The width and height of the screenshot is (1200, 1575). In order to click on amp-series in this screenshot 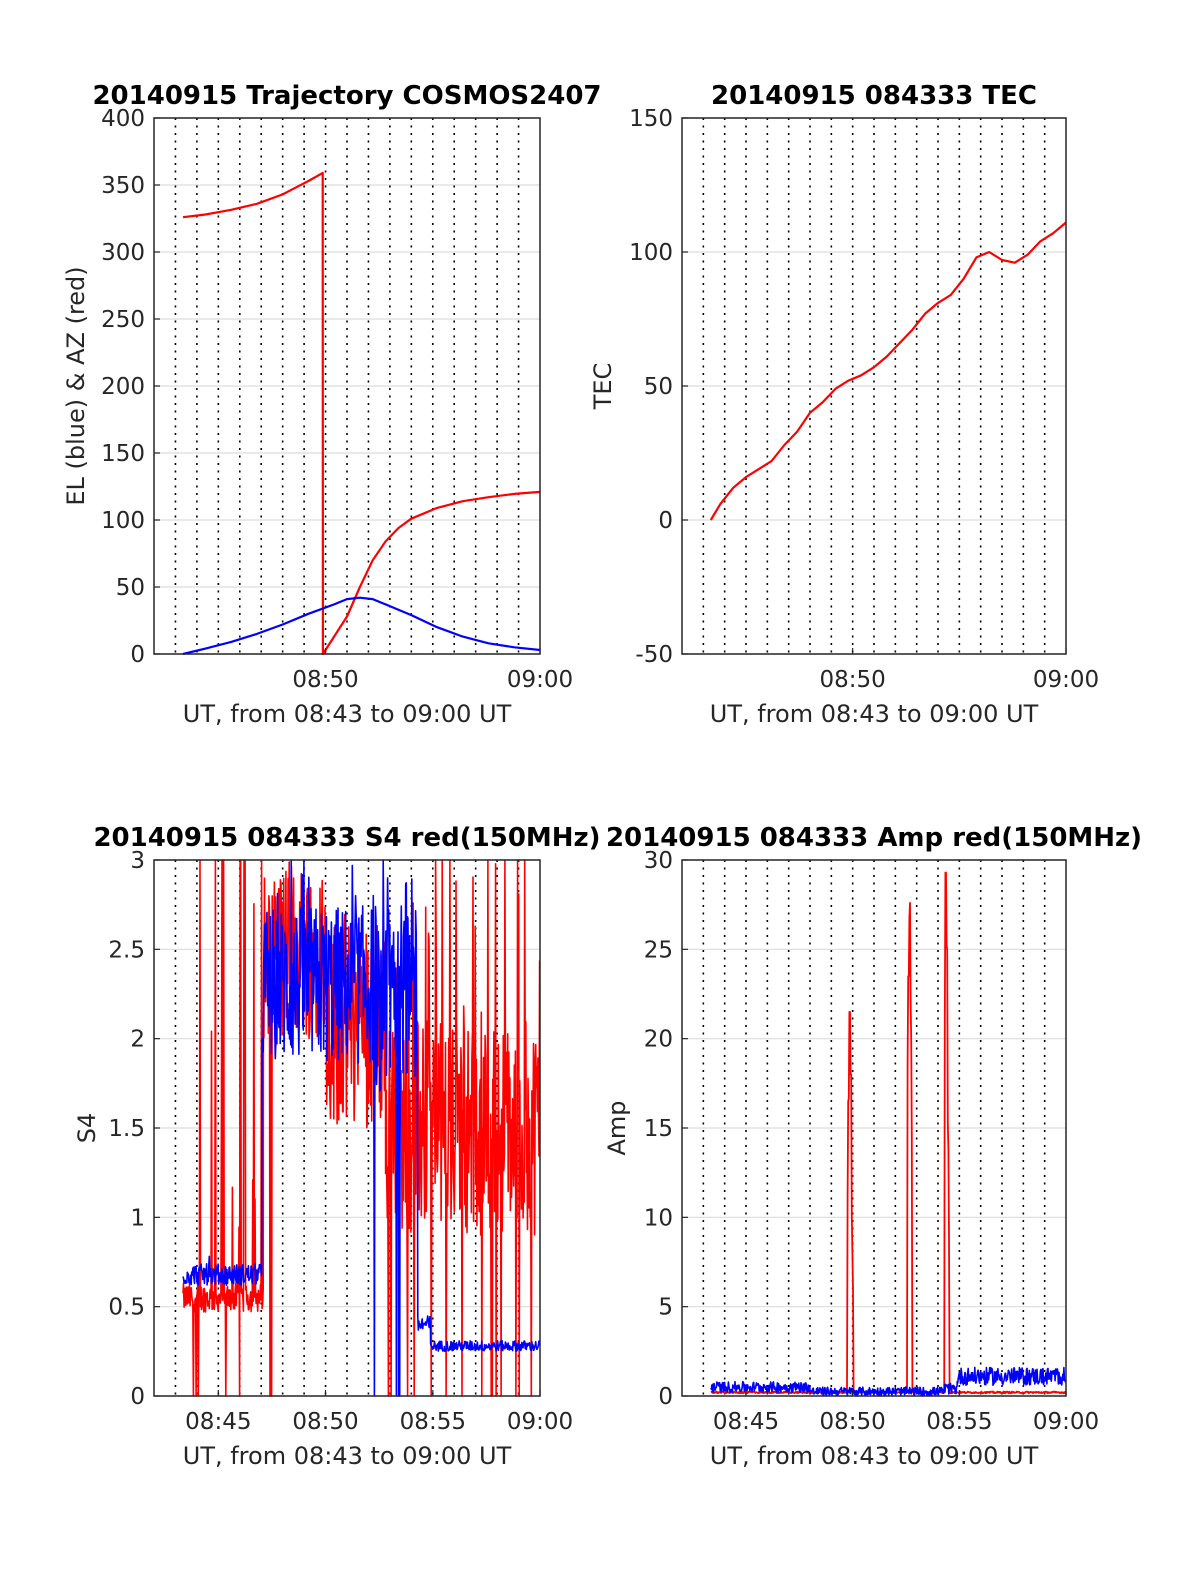, I will do `click(888, 1134)`.